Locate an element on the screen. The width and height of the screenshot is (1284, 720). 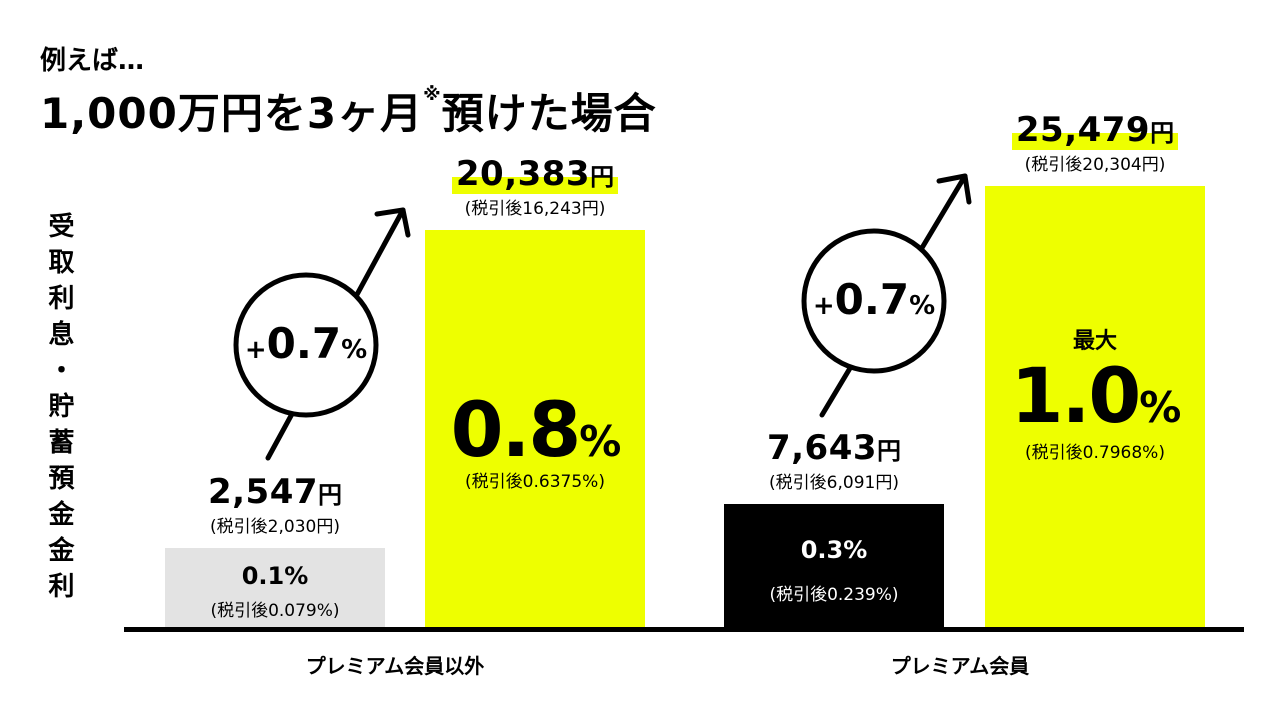
delta-circle-left is located at coordinates (306, 345).